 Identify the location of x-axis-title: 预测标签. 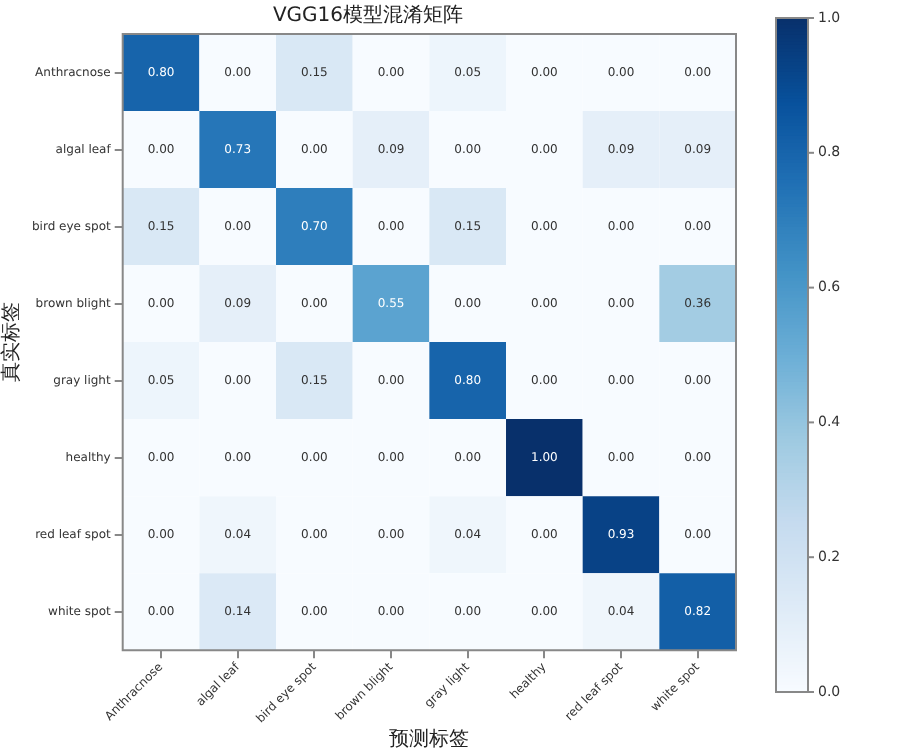
(429, 739).